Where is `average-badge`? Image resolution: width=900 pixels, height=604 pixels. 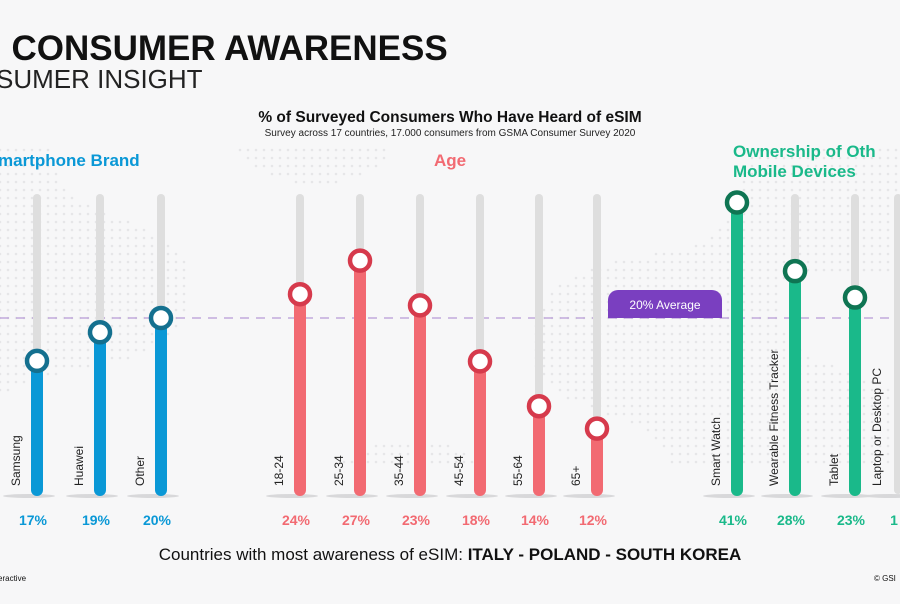 average-badge is located at coordinates (665, 304).